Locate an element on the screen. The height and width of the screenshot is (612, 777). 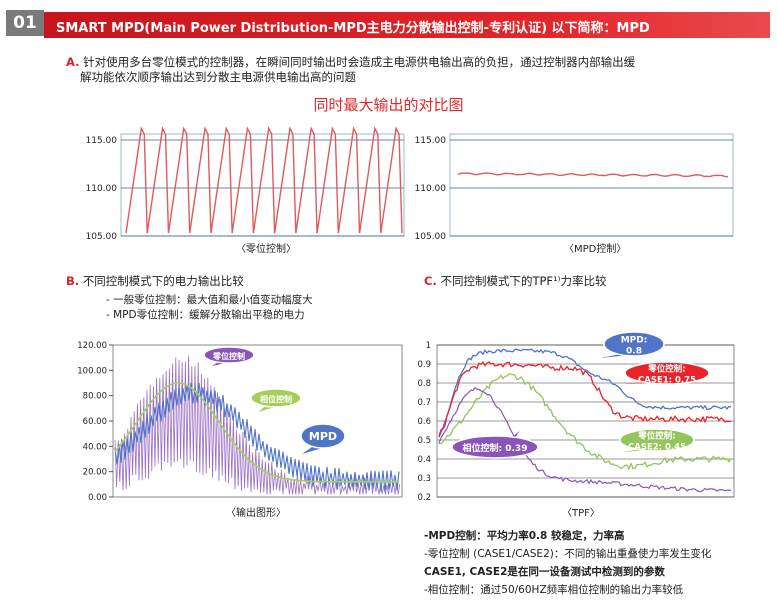
mpd-label is located at coordinates (323, 436).